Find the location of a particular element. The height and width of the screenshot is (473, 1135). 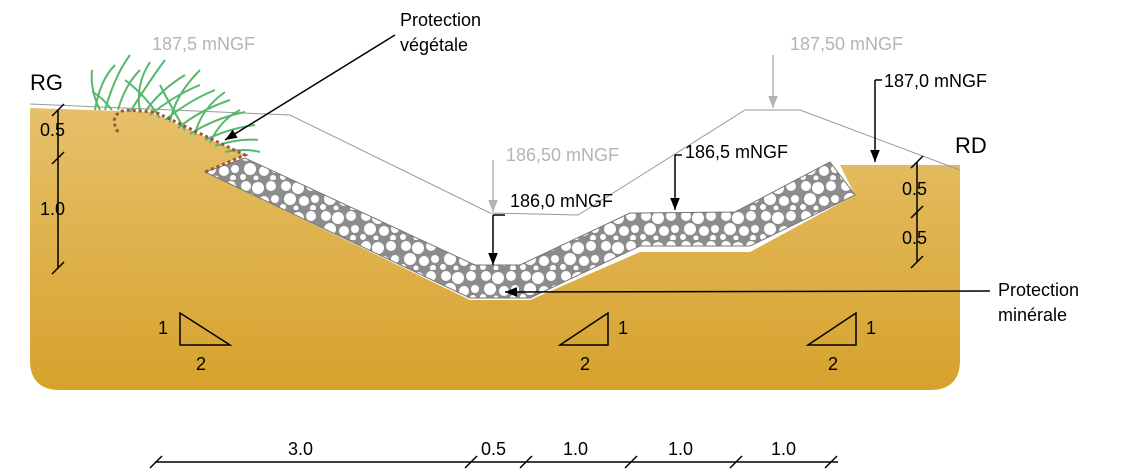

mineral-arrow is located at coordinates (747, 292).